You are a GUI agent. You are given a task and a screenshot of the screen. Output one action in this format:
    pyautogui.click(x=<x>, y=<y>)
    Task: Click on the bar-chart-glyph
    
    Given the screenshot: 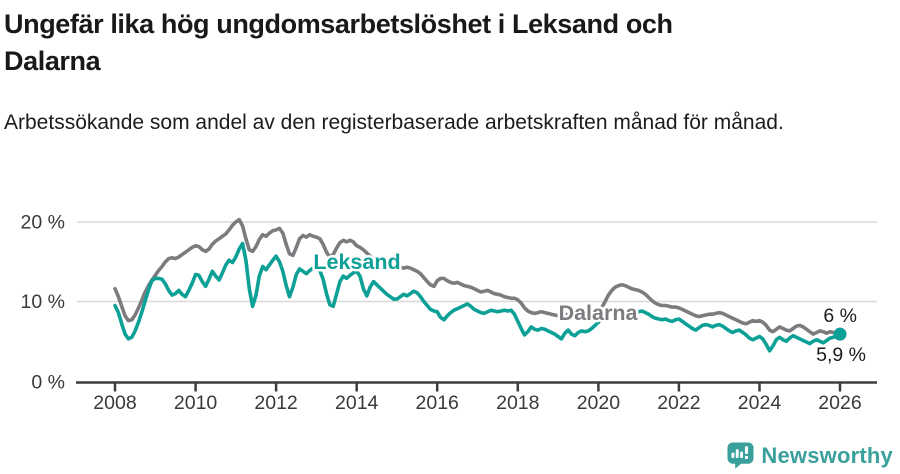 What is the action you would take?
    pyautogui.click(x=740, y=452)
    